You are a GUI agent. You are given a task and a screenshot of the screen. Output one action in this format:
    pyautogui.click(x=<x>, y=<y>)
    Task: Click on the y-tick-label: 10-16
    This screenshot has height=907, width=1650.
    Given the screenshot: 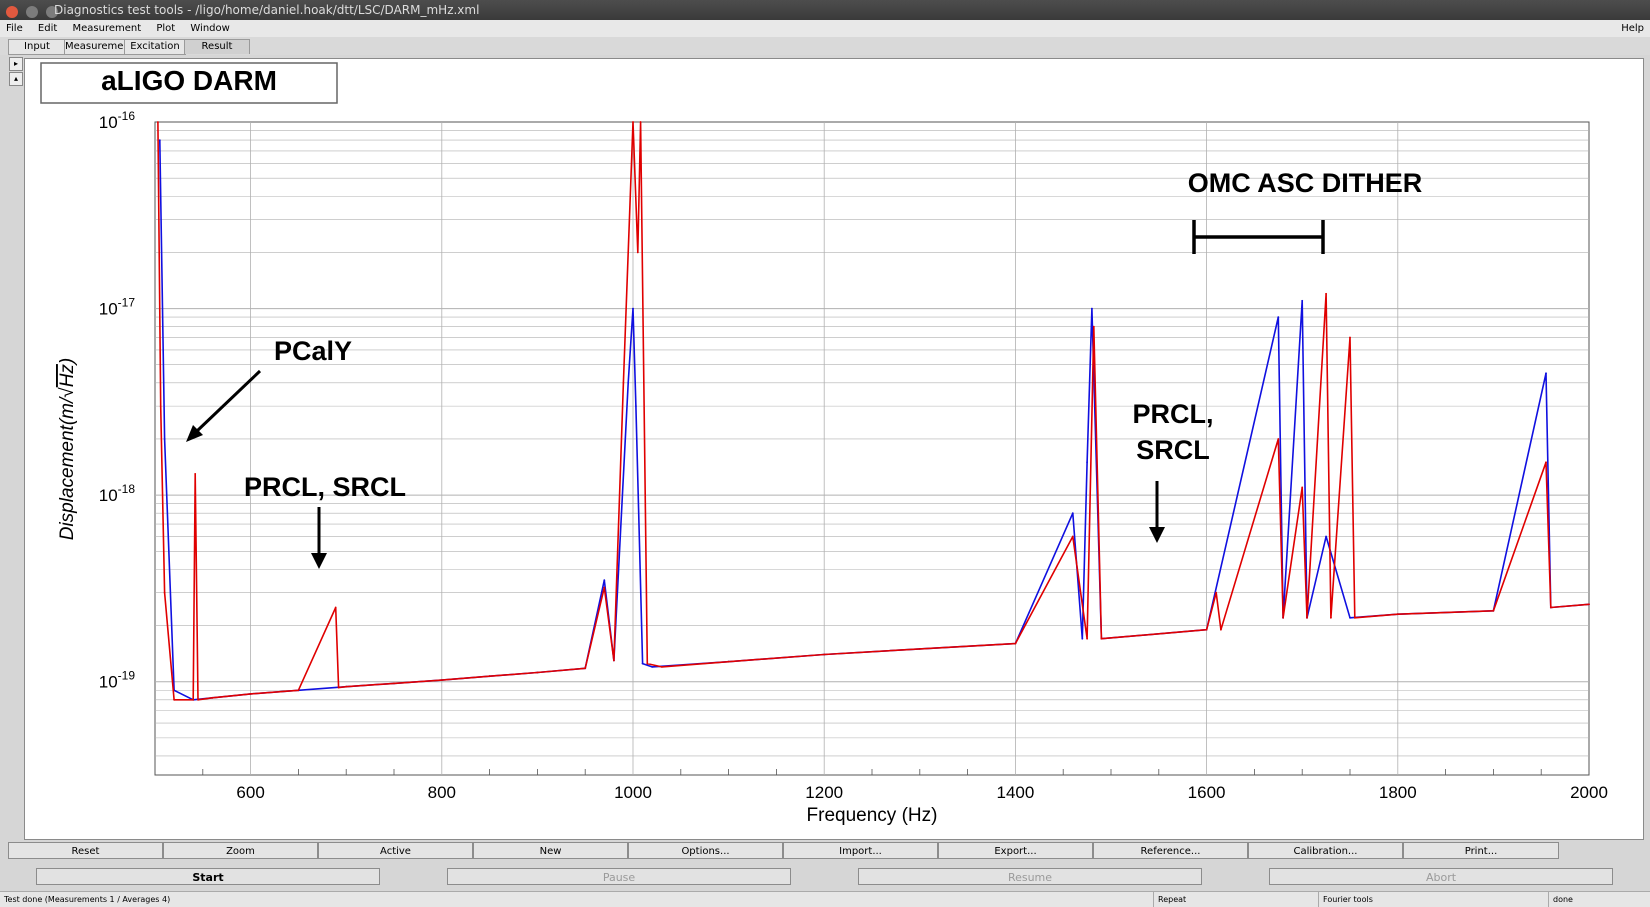 What is the action you would take?
    pyautogui.click(x=117, y=120)
    